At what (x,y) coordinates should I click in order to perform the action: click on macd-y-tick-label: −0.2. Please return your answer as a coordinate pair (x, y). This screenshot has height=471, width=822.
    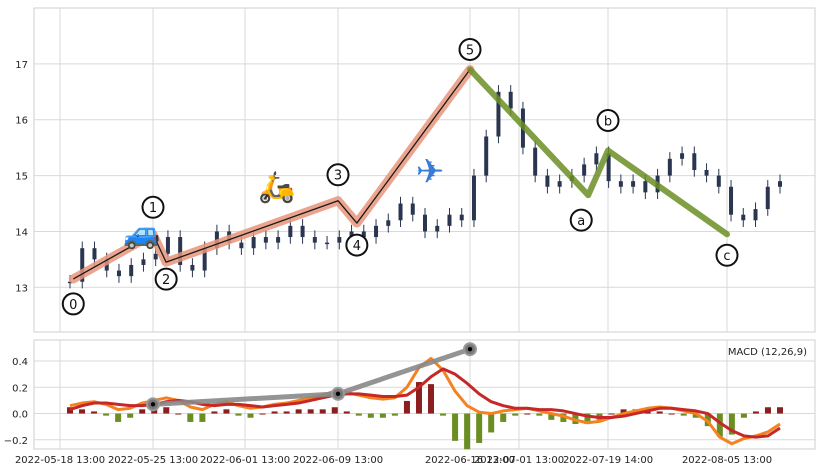
    Looking at the image, I should click on (16, 441).